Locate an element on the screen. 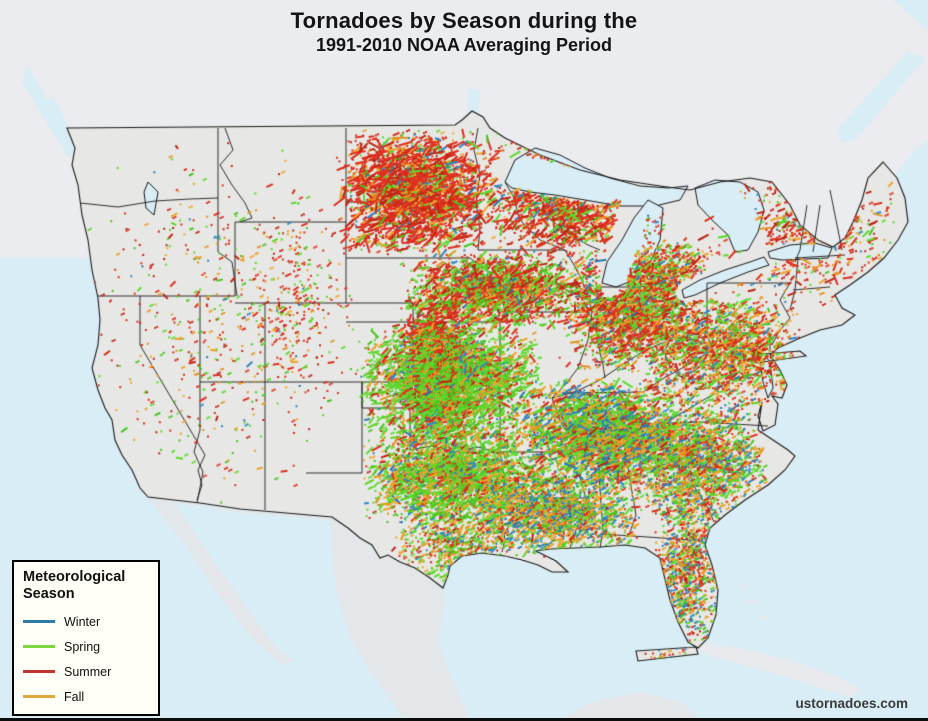  legend-title-line-2: Season is located at coordinates (49, 594).